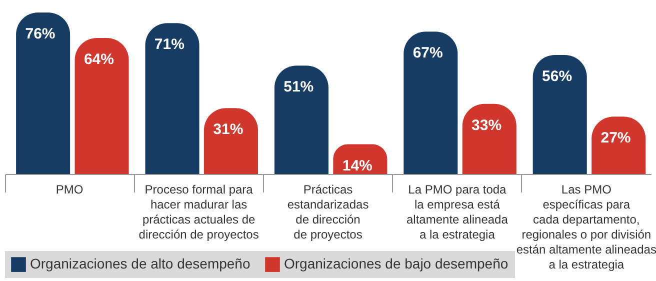 Image resolution: width=656 pixels, height=281 pixels. I want to click on data-label: 67%, so click(427, 53).